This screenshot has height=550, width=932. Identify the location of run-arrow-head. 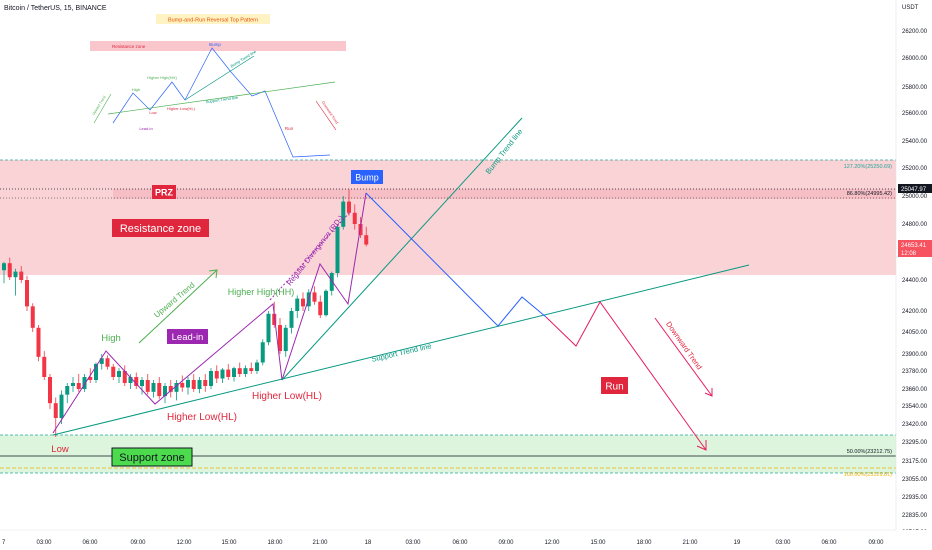
(701, 445).